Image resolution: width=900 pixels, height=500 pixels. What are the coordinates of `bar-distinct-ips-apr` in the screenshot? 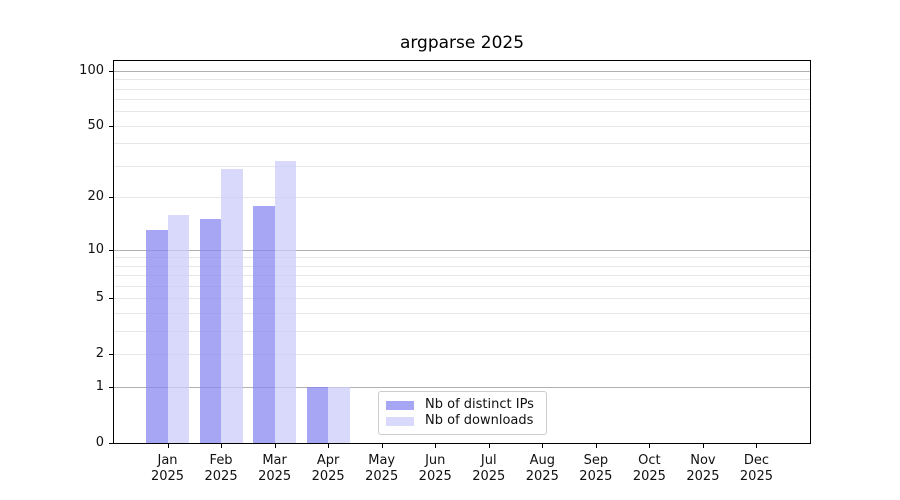 It's located at (317, 415).